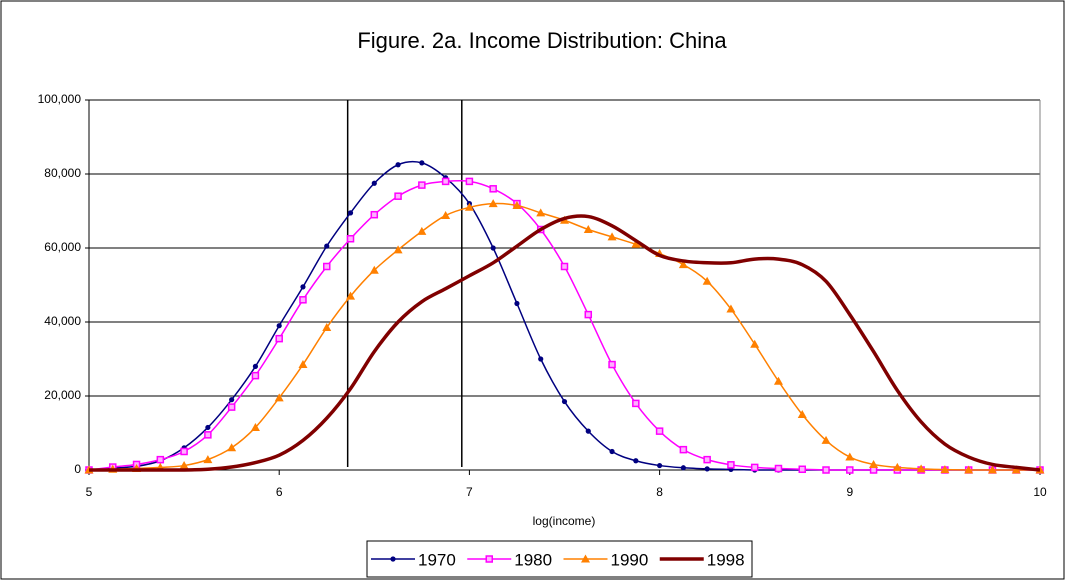 The image size is (1066, 581). What do you see at coordinates (62, 173) in the screenshot?
I see `y-tick-label: 80,000` at bounding box center [62, 173].